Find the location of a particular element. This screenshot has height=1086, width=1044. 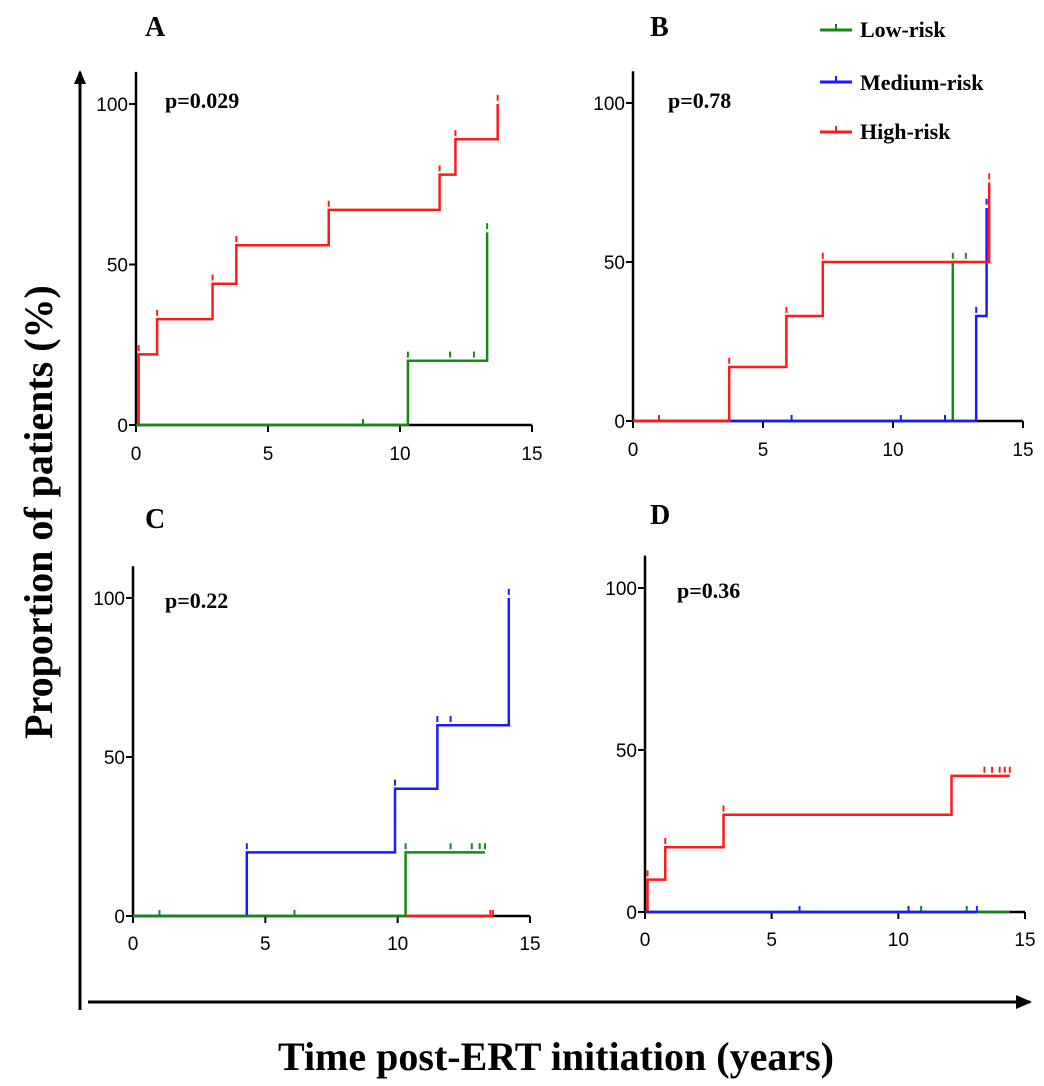

panel-c-y-tick-label-0: 0 is located at coordinates (119, 917).